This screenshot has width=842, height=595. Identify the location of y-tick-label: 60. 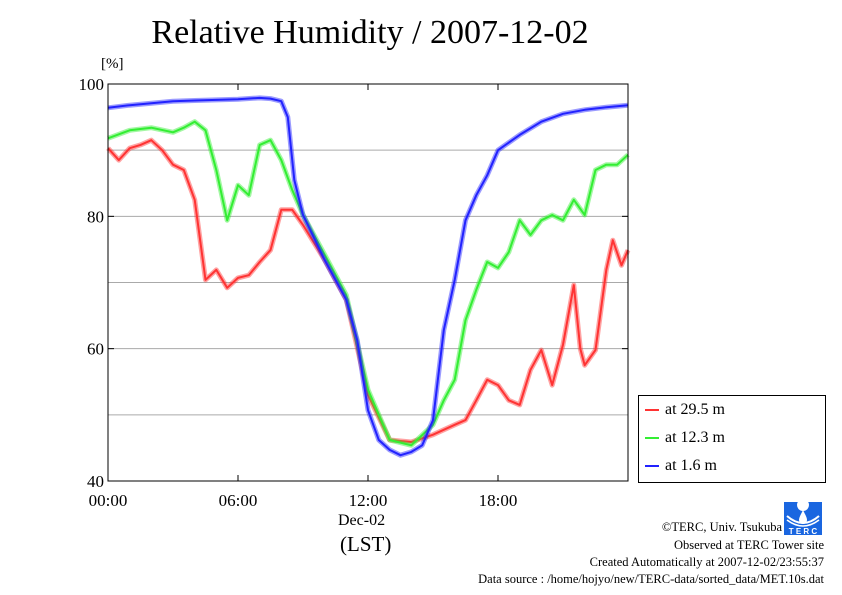
(95, 349).